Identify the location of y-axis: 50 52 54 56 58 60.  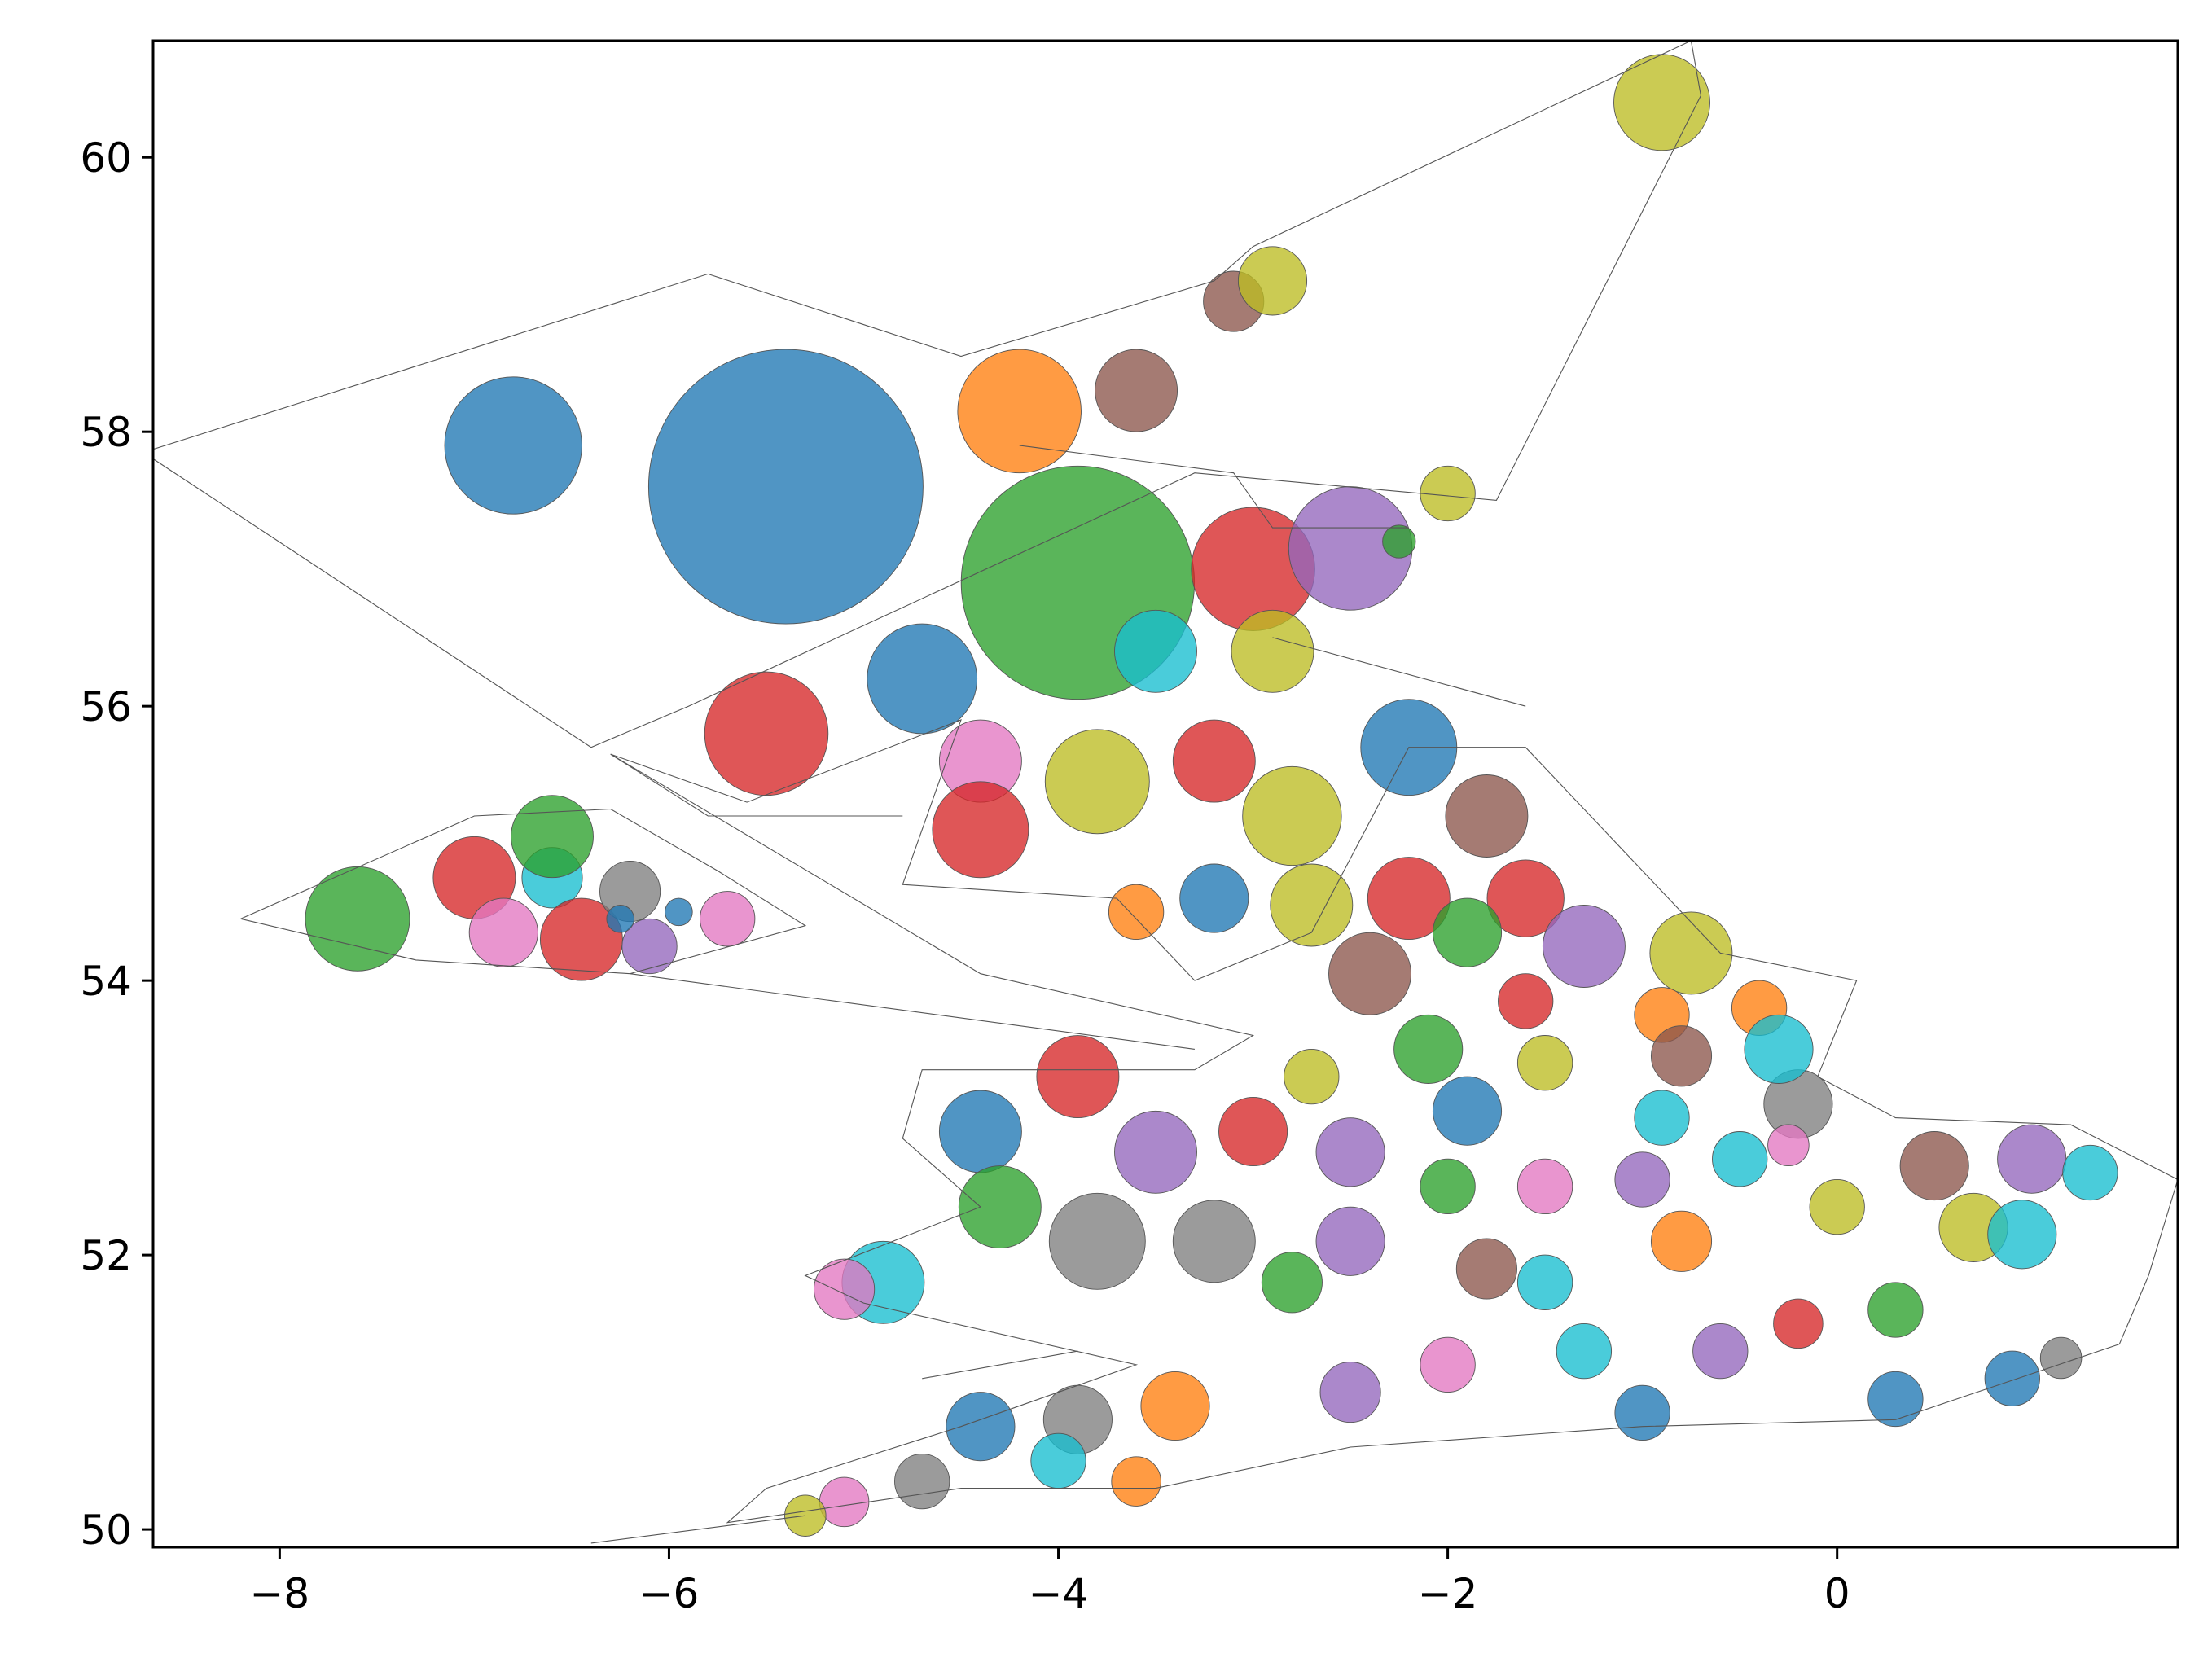
(116, 844).